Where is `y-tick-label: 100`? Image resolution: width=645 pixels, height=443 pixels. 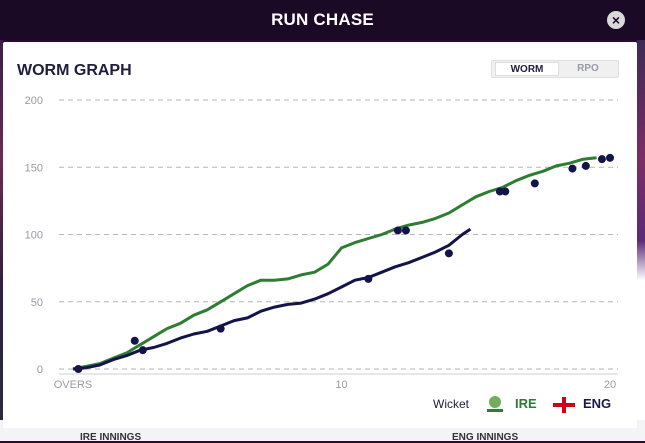
y-tick-label: 100 is located at coordinates (34, 236).